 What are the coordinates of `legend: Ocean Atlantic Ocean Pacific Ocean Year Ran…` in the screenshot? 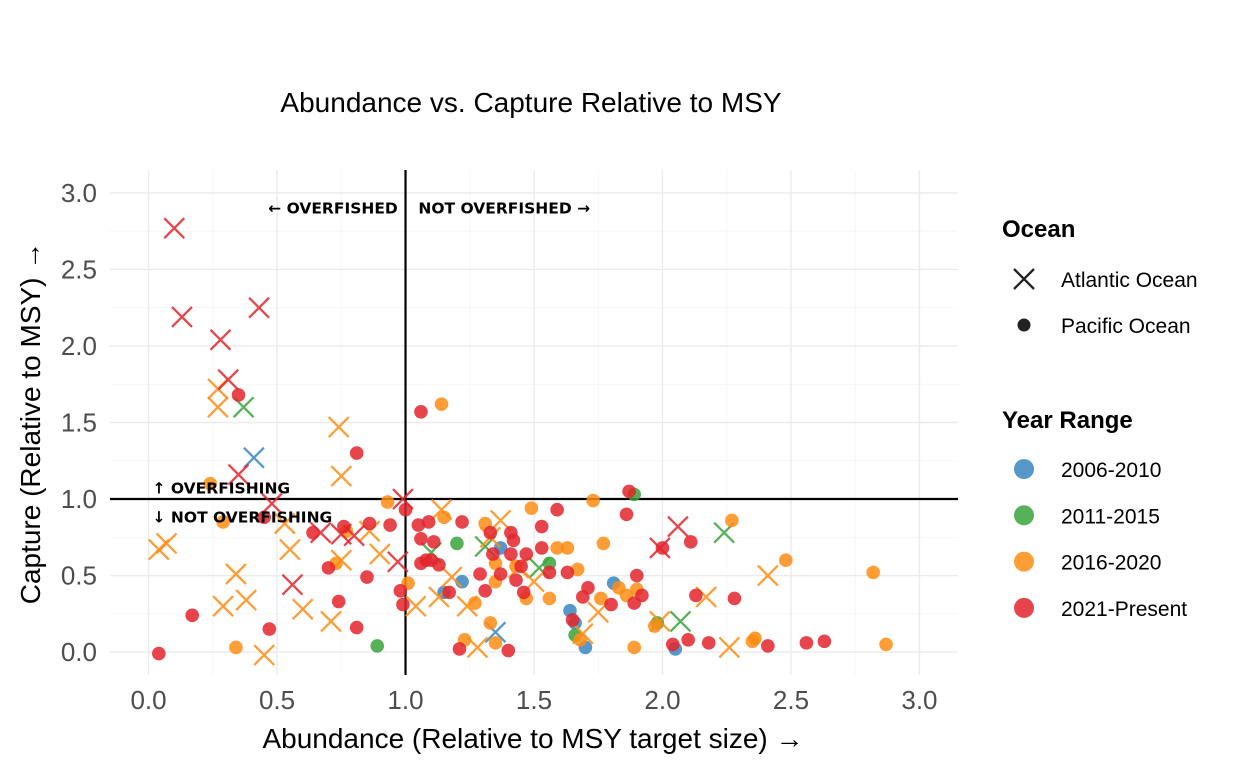 It's located at (1100, 418).